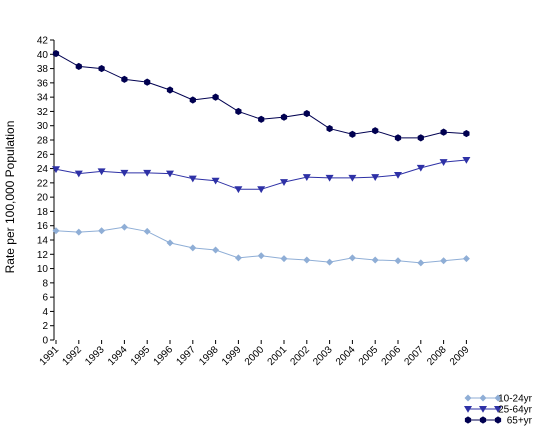  Describe the element at coordinates (45, 283) in the screenshot. I see `y-tick-label: 8` at that location.